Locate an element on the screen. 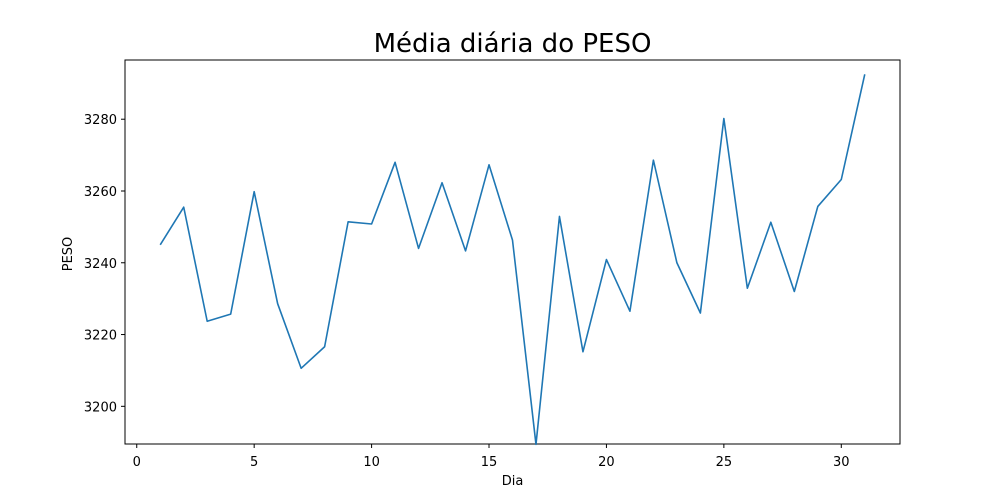  x-tick-label: 5 is located at coordinates (254, 462).